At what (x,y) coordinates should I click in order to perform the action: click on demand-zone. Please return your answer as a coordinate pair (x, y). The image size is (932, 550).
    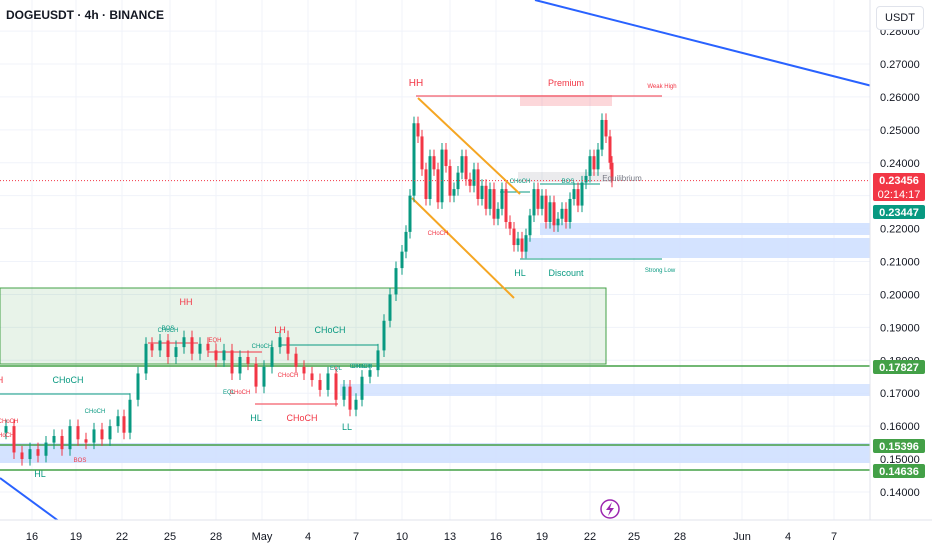
    Looking at the image, I should click on (303, 326).